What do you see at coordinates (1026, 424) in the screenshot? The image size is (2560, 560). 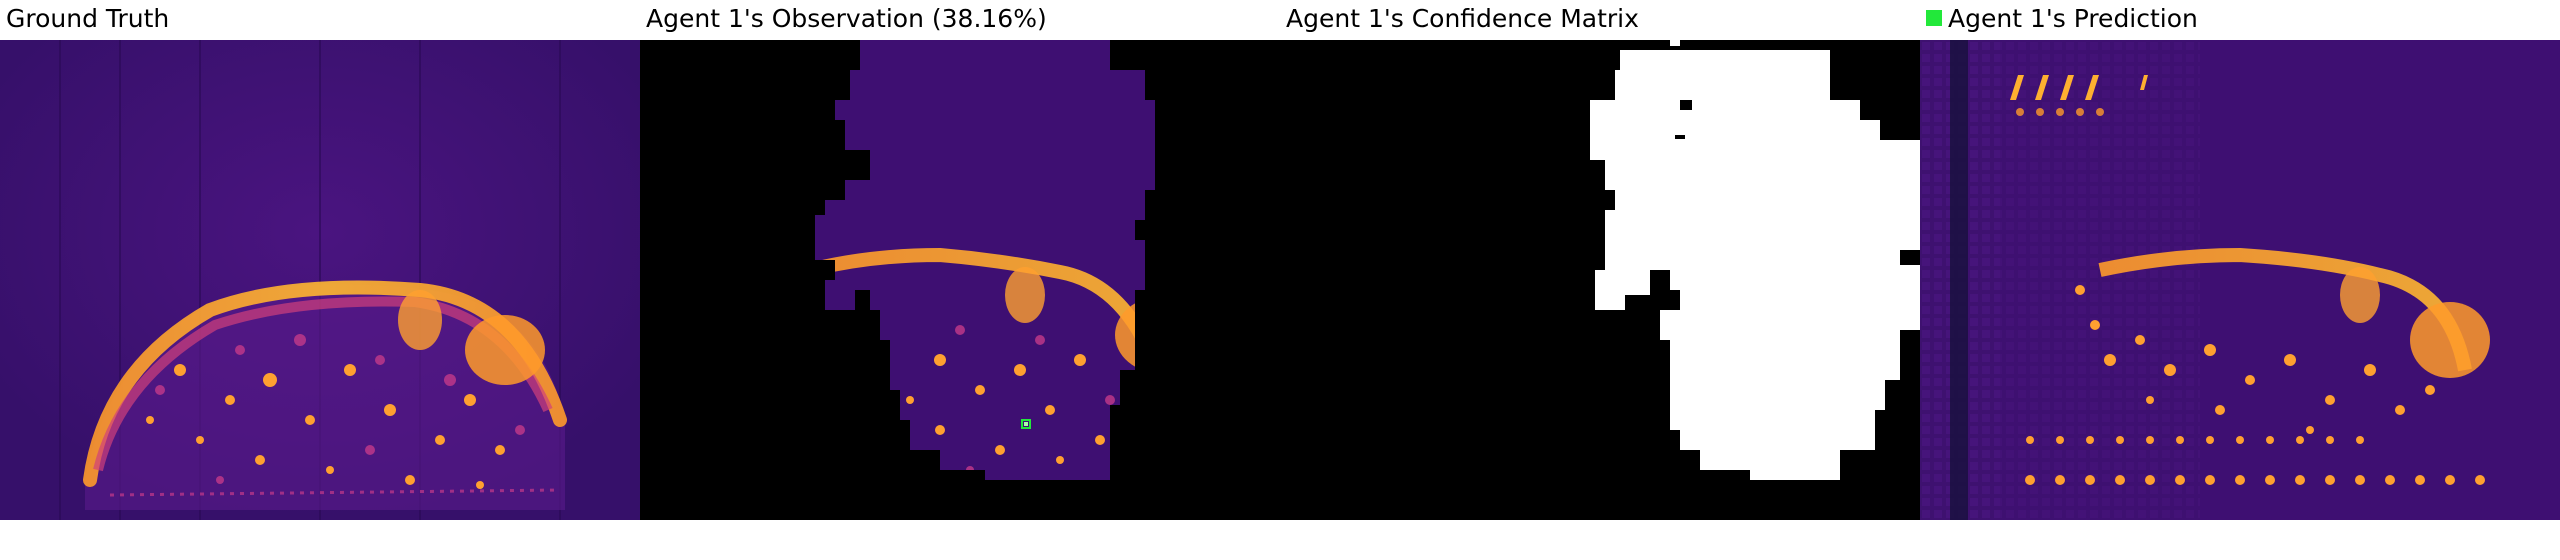 I see `agent-position-marker` at bounding box center [1026, 424].